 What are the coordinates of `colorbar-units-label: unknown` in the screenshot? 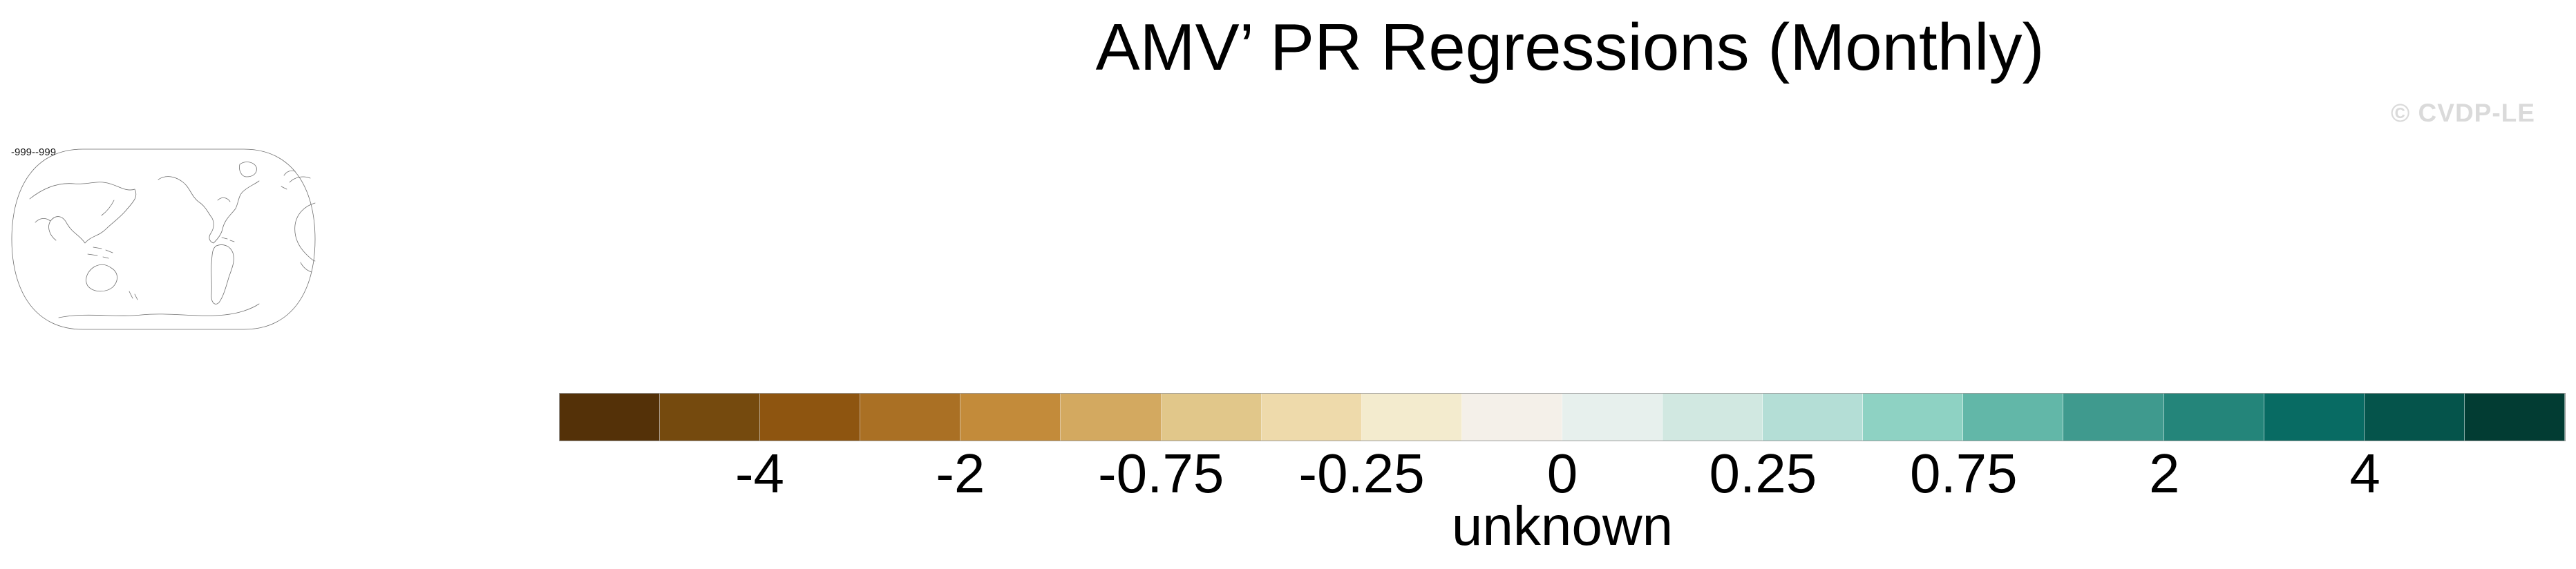 It's located at (1562, 526).